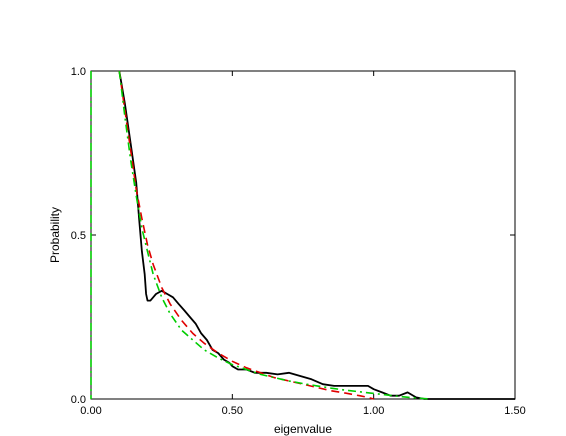 Image resolution: width=566 pixels, height=436 pixels. What do you see at coordinates (232, 411) in the screenshot?
I see `x-tick-label: 0.50` at bounding box center [232, 411].